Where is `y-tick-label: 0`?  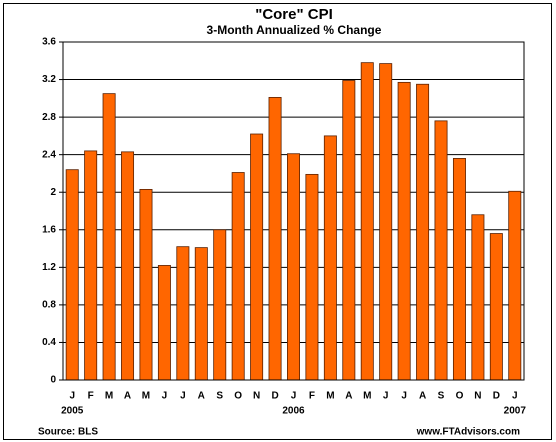 y-tick-label: 0 is located at coordinates (53, 380).